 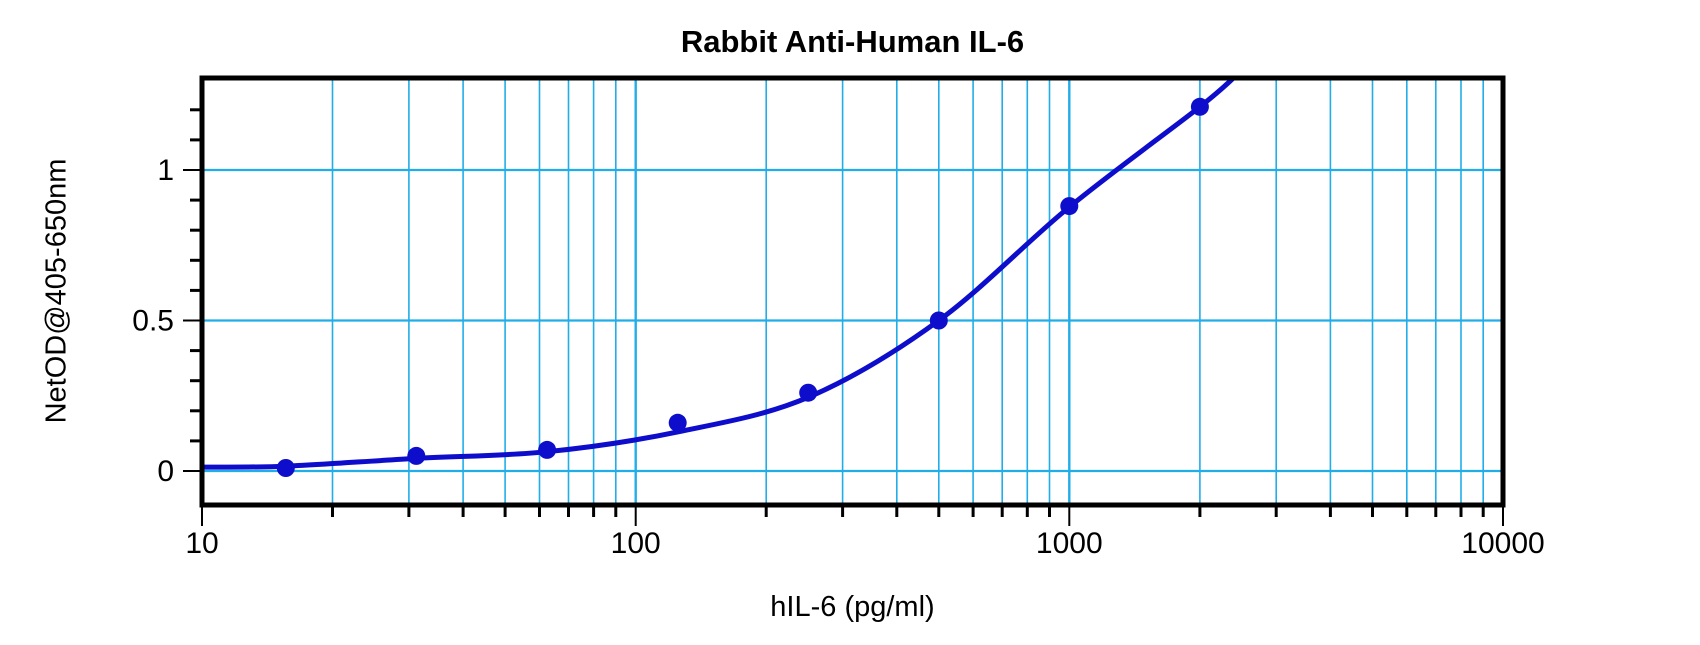 What do you see at coordinates (56, 291) in the screenshot?
I see `y-axis-title: NetOD@405-650nm` at bounding box center [56, 291].